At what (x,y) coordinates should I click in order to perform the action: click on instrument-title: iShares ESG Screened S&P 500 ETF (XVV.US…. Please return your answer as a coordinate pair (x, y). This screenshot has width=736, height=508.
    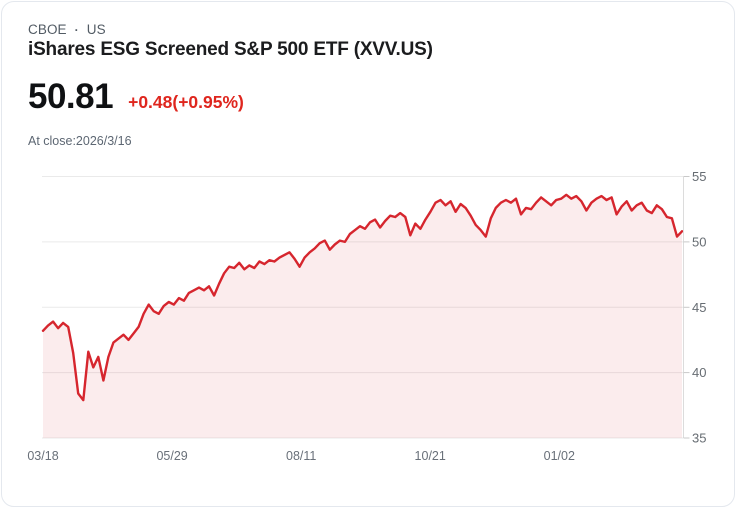
    Looking at the image, I should click on (230, 49).